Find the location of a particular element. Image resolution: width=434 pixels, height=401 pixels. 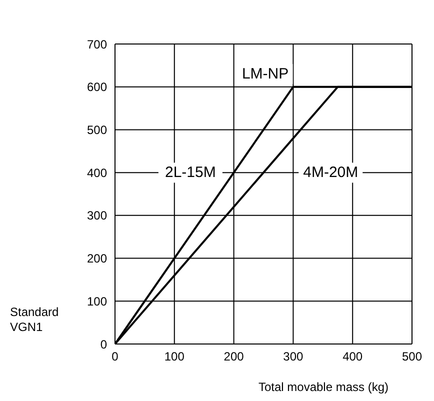

x-tick-label: 200 is located at coordinates (234, 357).